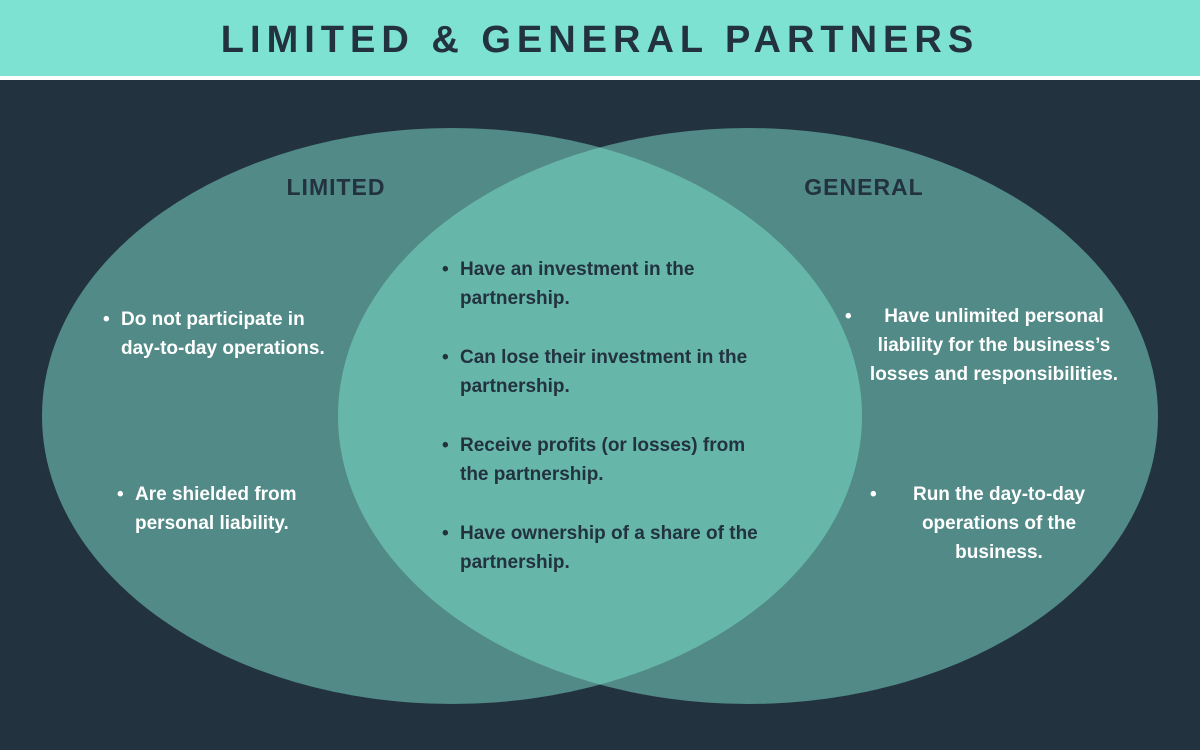  Describe the element at coordinates (602, 284) in the screenshot. I see `shared-item: Have an investment in the partnership.` at that location.